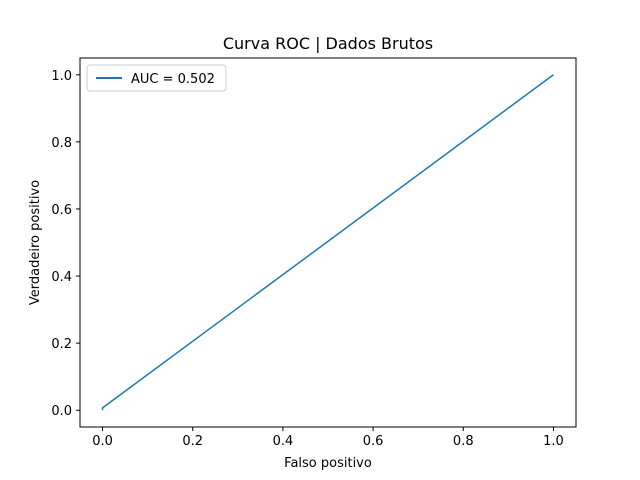 This screenshot has height=480, width=640. I want to click on y-axis-label: Verdadeiro positivo, so click(35, 242).